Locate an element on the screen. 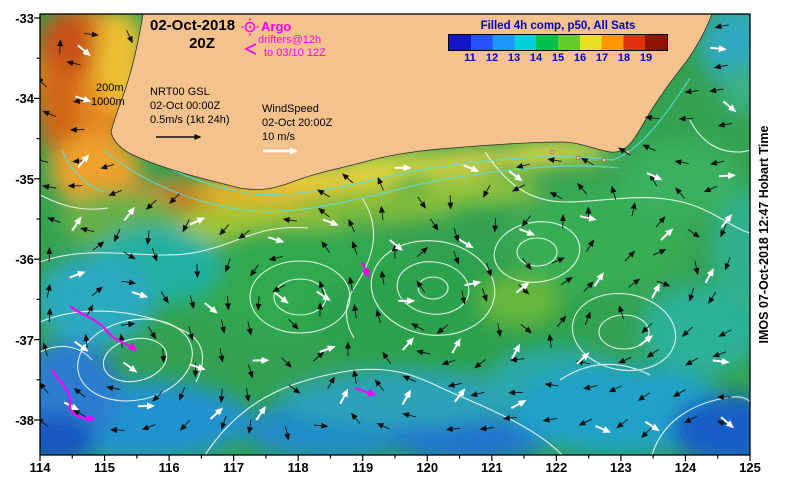 The width and height of the screenshot is (790, 492). colorbar-tick-label: 14 is located at coordinates (536, 58).